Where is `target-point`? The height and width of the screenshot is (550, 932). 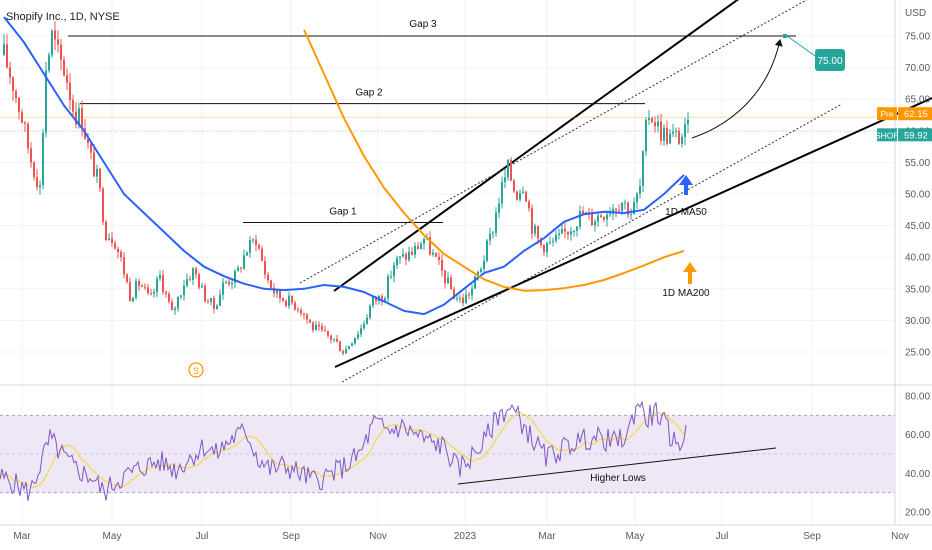
target-point is located at coordinates (785, 36).